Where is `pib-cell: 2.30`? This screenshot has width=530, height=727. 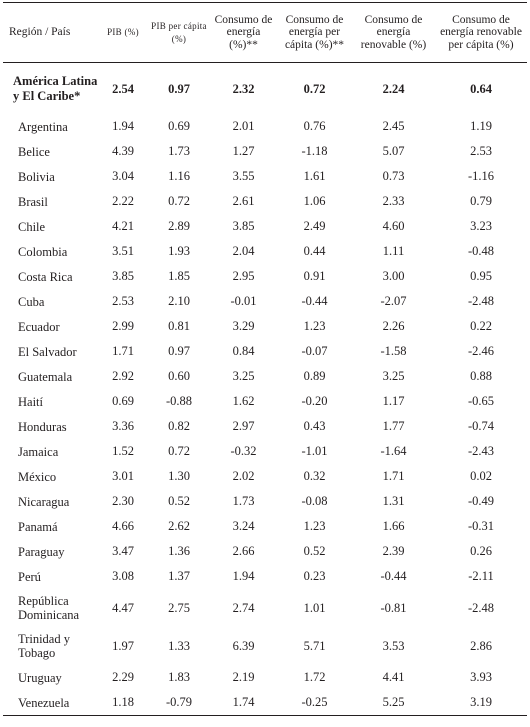
pib-cell: 2.30 is located at coordinates (123, 501).